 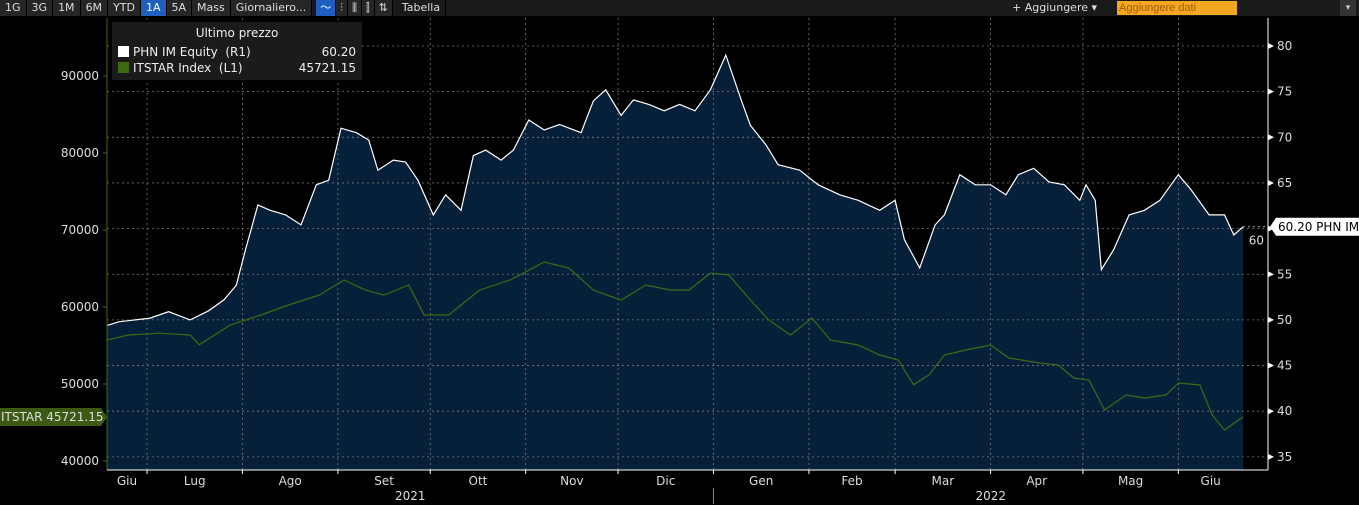 I want to click on legend-item-phn: PHN IM Equity (R1) 60.20, so click(x=237, y=52).